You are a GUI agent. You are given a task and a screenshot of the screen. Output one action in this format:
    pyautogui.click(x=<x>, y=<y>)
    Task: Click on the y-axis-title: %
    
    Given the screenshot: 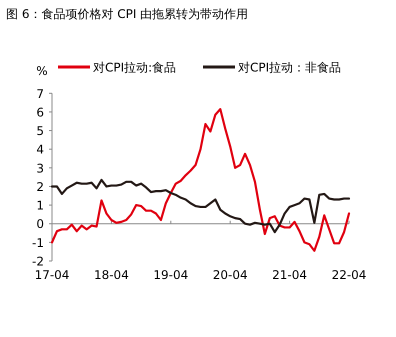 What is the action you would take?
    pyautogui.click(x=42, y=71)
    